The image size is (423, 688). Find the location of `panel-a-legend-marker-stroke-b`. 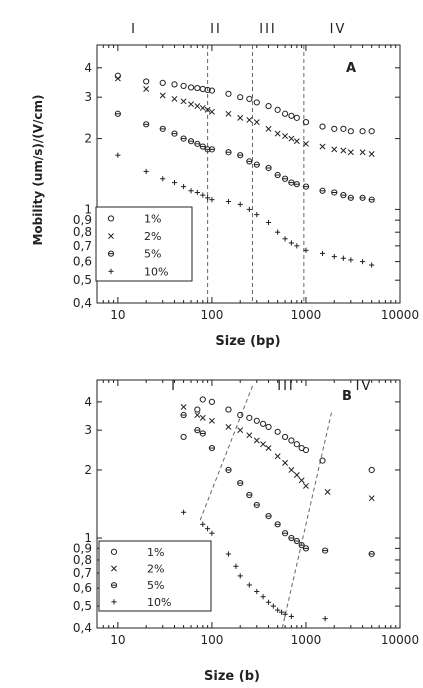

panel-a-legend-marker-stroke-b is located at coordinates (111, 236).